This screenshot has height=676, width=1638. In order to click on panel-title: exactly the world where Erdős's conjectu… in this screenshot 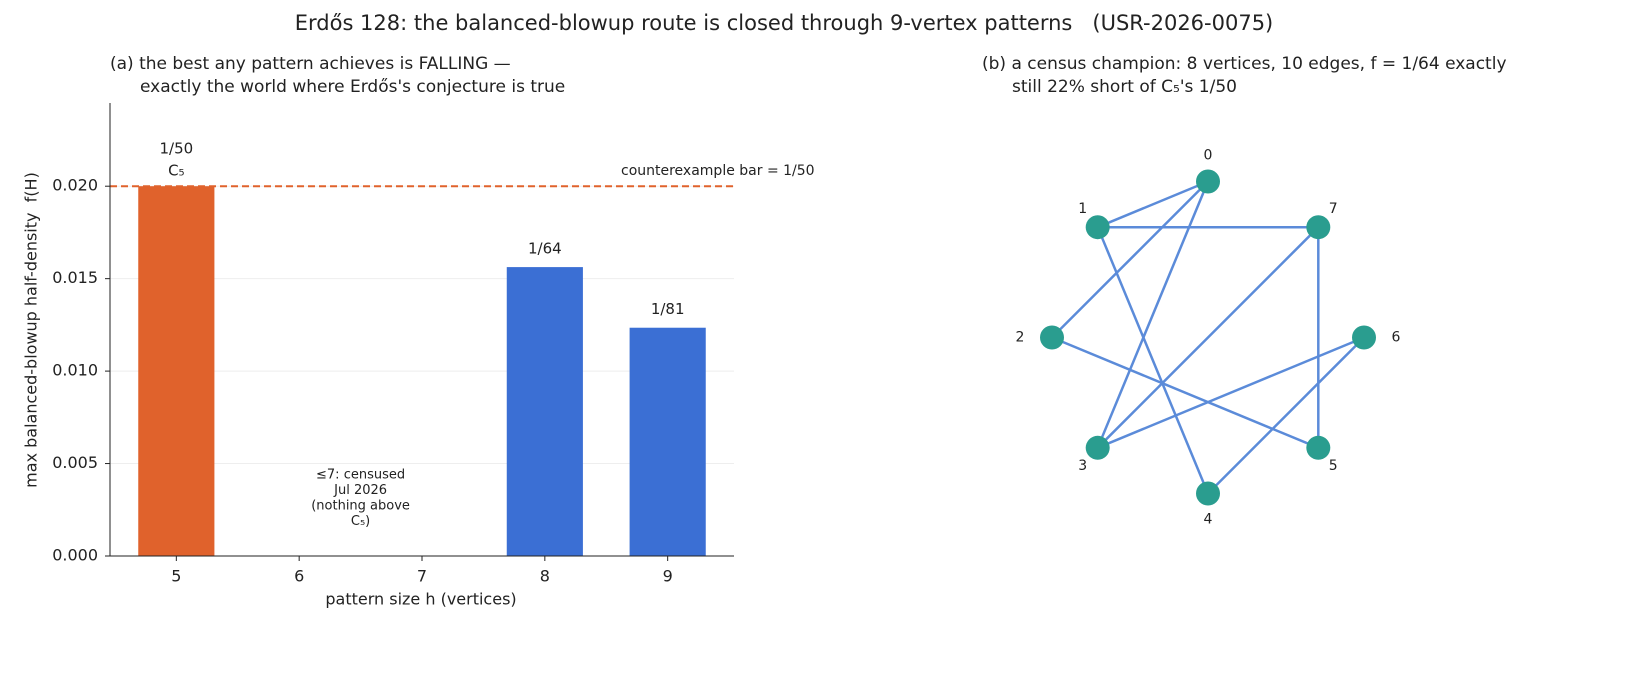, I will do `click(352, 87)`.